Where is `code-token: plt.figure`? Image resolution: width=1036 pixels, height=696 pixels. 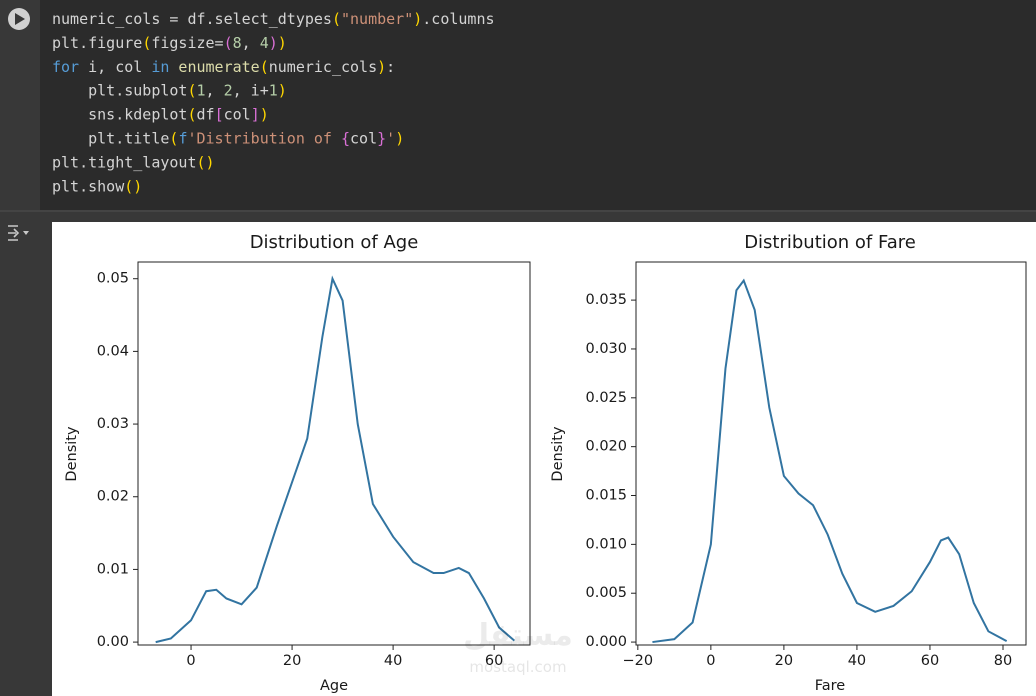 code-token: plt.figure is located at coordinates (97, 42).